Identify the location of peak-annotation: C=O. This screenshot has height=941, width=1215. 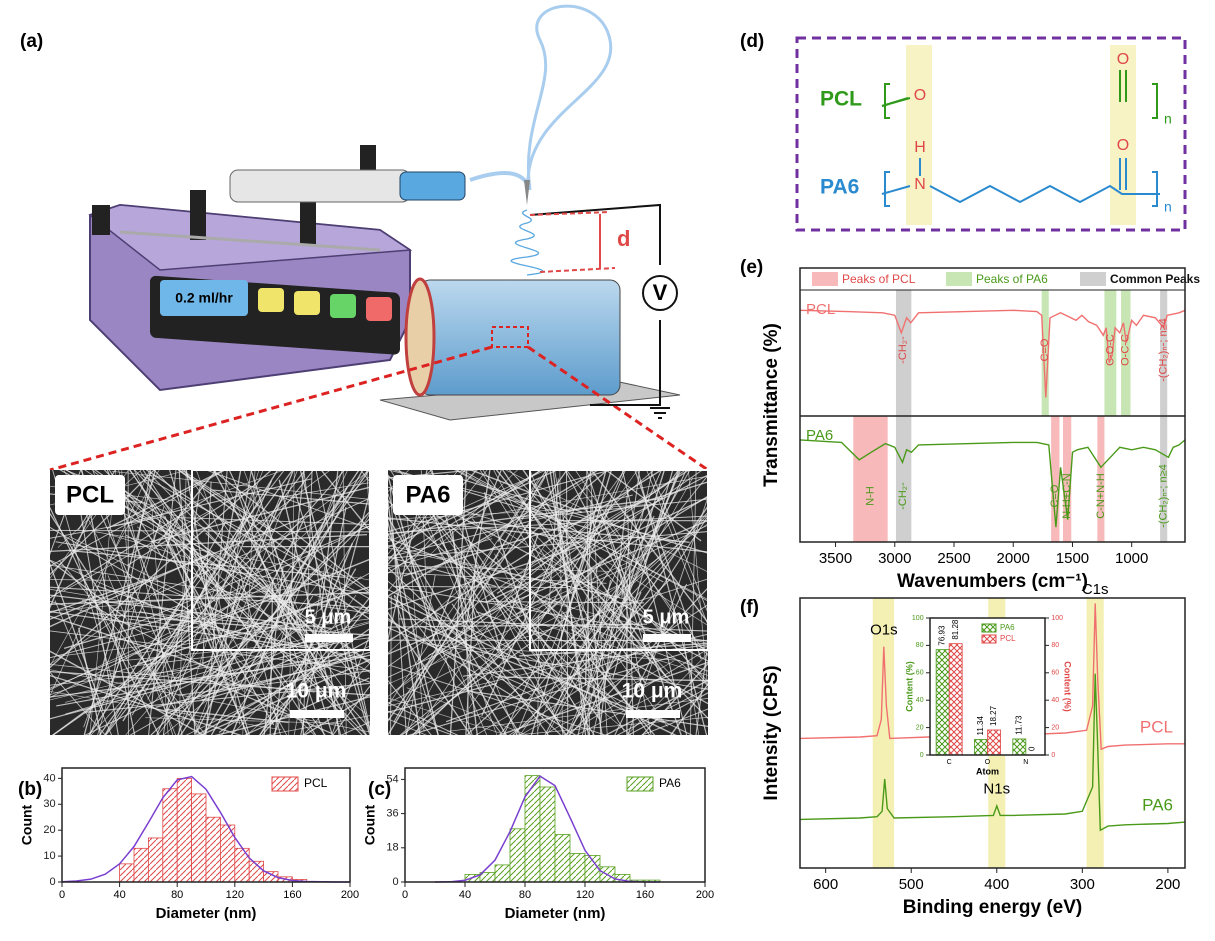
(1045, 349).